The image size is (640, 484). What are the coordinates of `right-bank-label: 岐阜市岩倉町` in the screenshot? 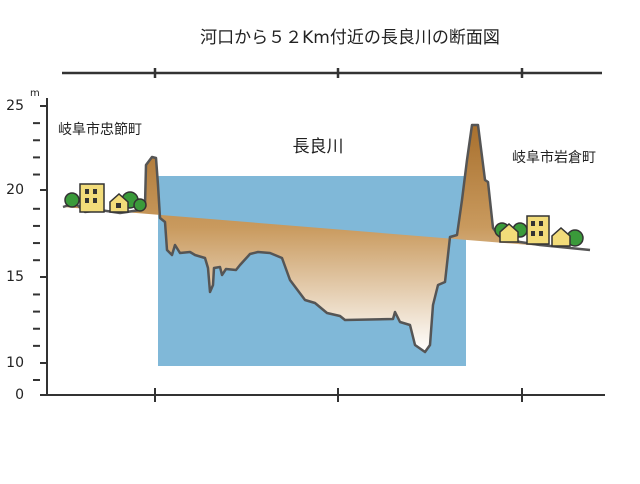 It's located at (554, 157).